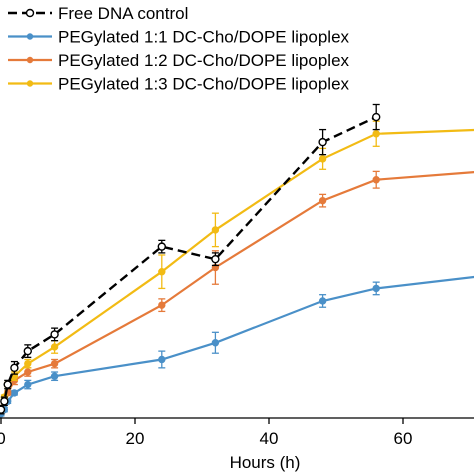 This screenshot has width=474, height=474. What do you see at coordinates (204, 60) in the screenshot?
I see `legend-label-2: PEGylated 1:2 DC-Cho/DOPE lipoplex` at bounding box center [204, 60].